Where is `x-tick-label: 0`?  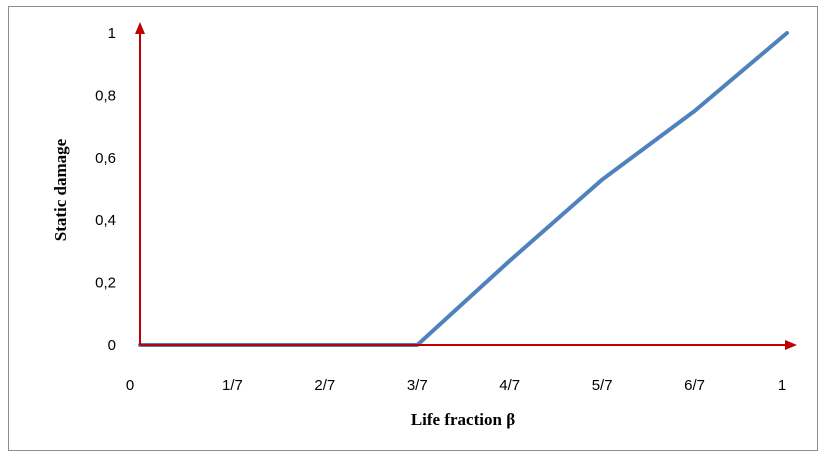 x-tick-label: 0 is located at coordinates (130, 385).